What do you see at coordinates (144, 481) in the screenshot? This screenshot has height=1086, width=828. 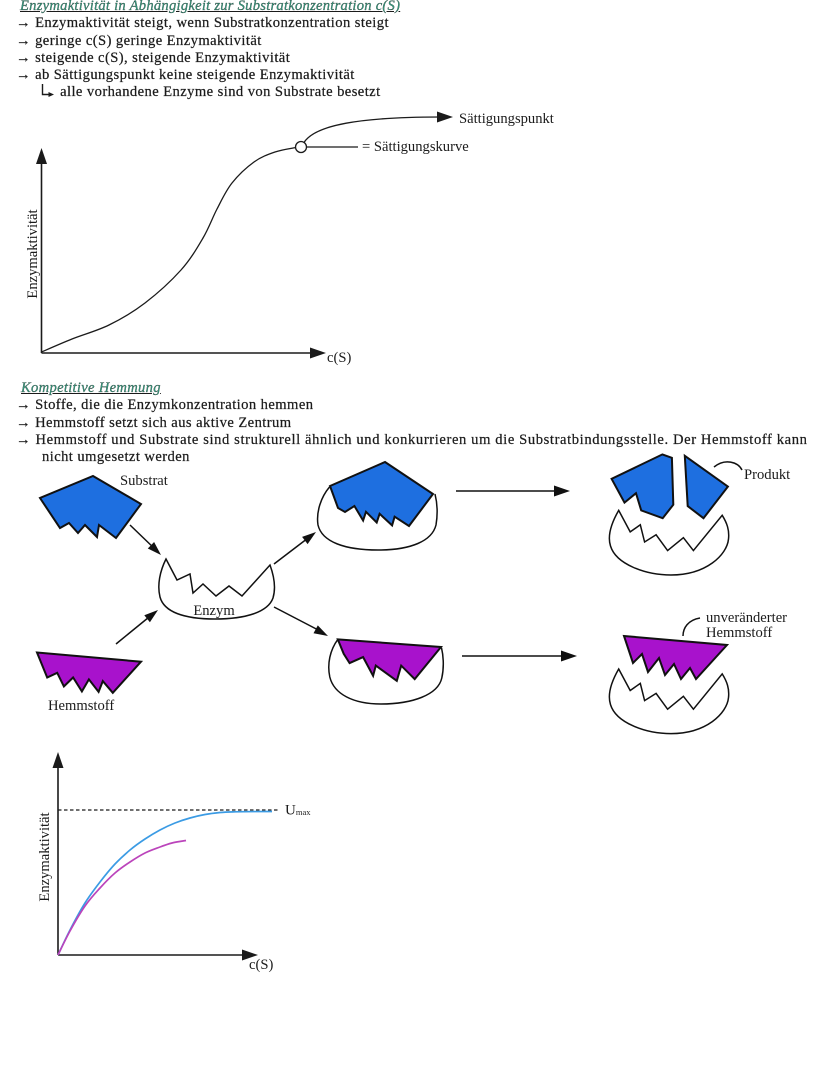 I see `svg-text: Substrat` at bounding box center [144, 481].